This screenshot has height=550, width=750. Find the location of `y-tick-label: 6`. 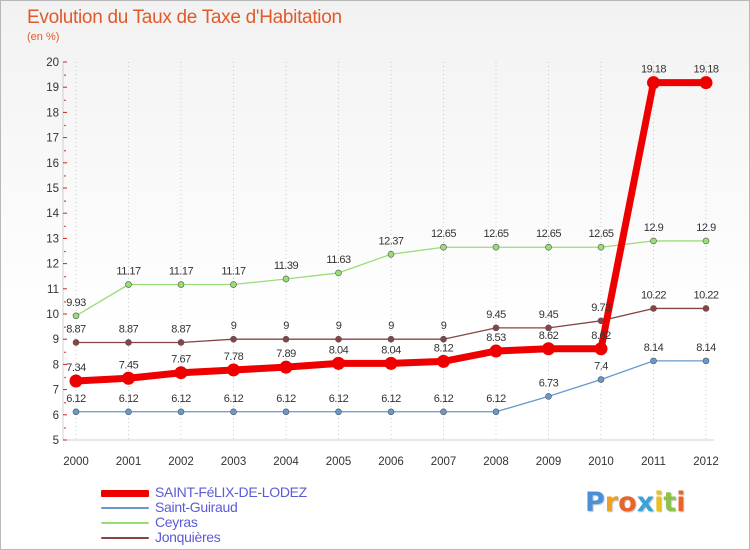

y-tick-label: 6 is located at coordinates (56, 416).